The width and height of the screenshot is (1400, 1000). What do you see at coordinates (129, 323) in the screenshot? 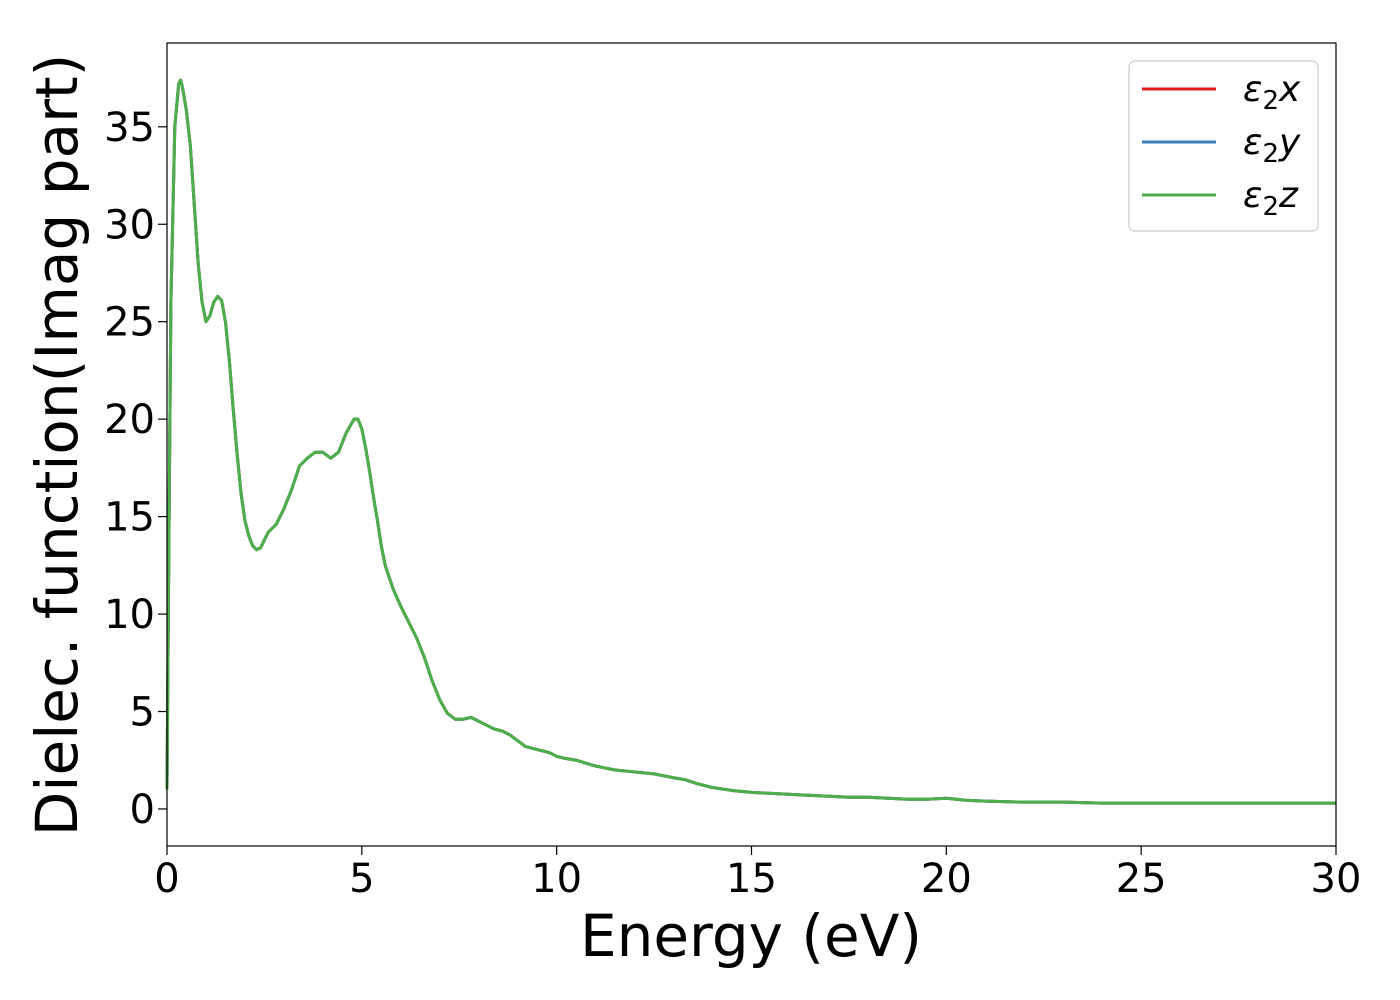
I see `y-tick-label: 25` at bounding box center [129, 323].